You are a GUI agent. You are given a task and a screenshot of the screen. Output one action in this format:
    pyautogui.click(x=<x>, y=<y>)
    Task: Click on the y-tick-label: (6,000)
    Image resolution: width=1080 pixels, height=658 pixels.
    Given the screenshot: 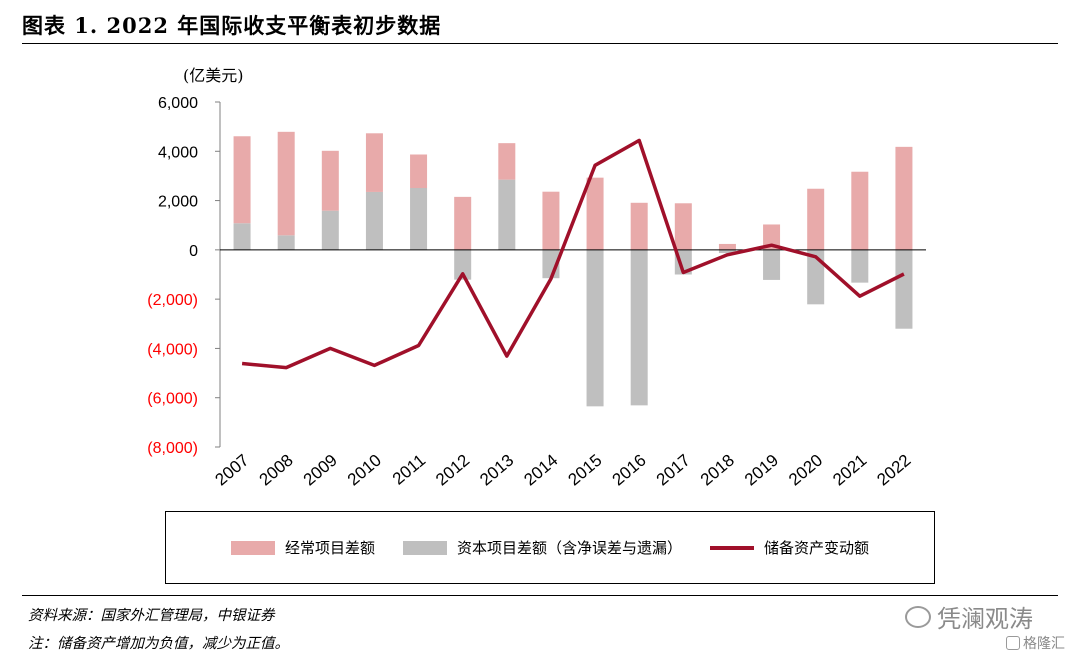 What is the action you would take?
    pyautogui.click(x=172, y=399)
    